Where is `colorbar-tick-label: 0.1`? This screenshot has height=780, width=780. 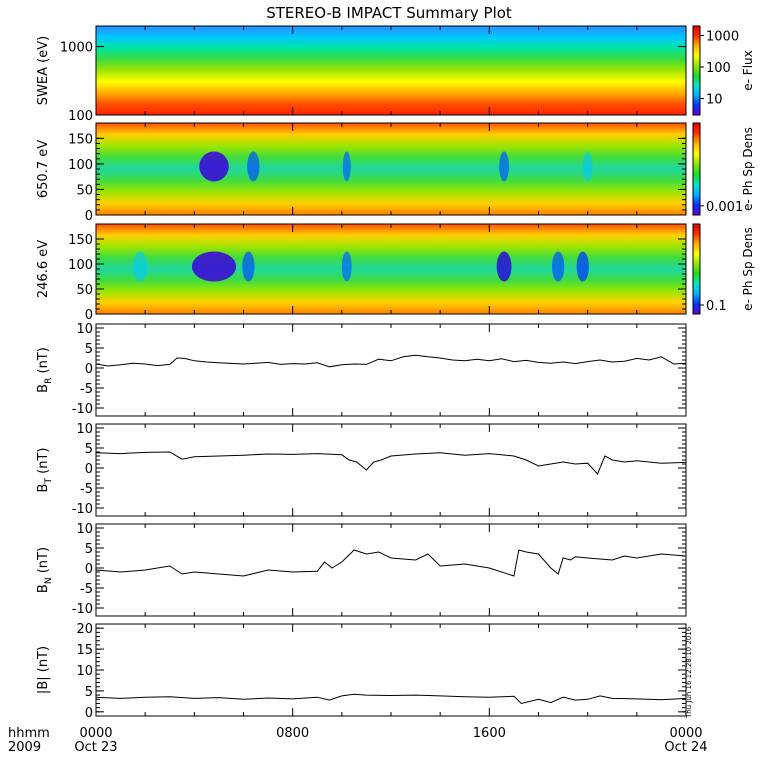
colorbar-tick-label: 0.1 is located at coordinates (716, 306).